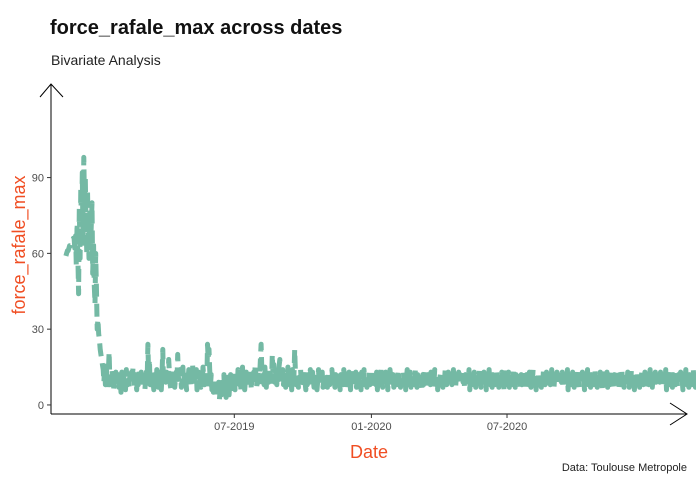 Image resolution: width=696 pixels, height=484 pixels. Describe the element at coordinates (19, 244) in the screenshot. I see `y-axis-title: force_rafale_max` at that location.